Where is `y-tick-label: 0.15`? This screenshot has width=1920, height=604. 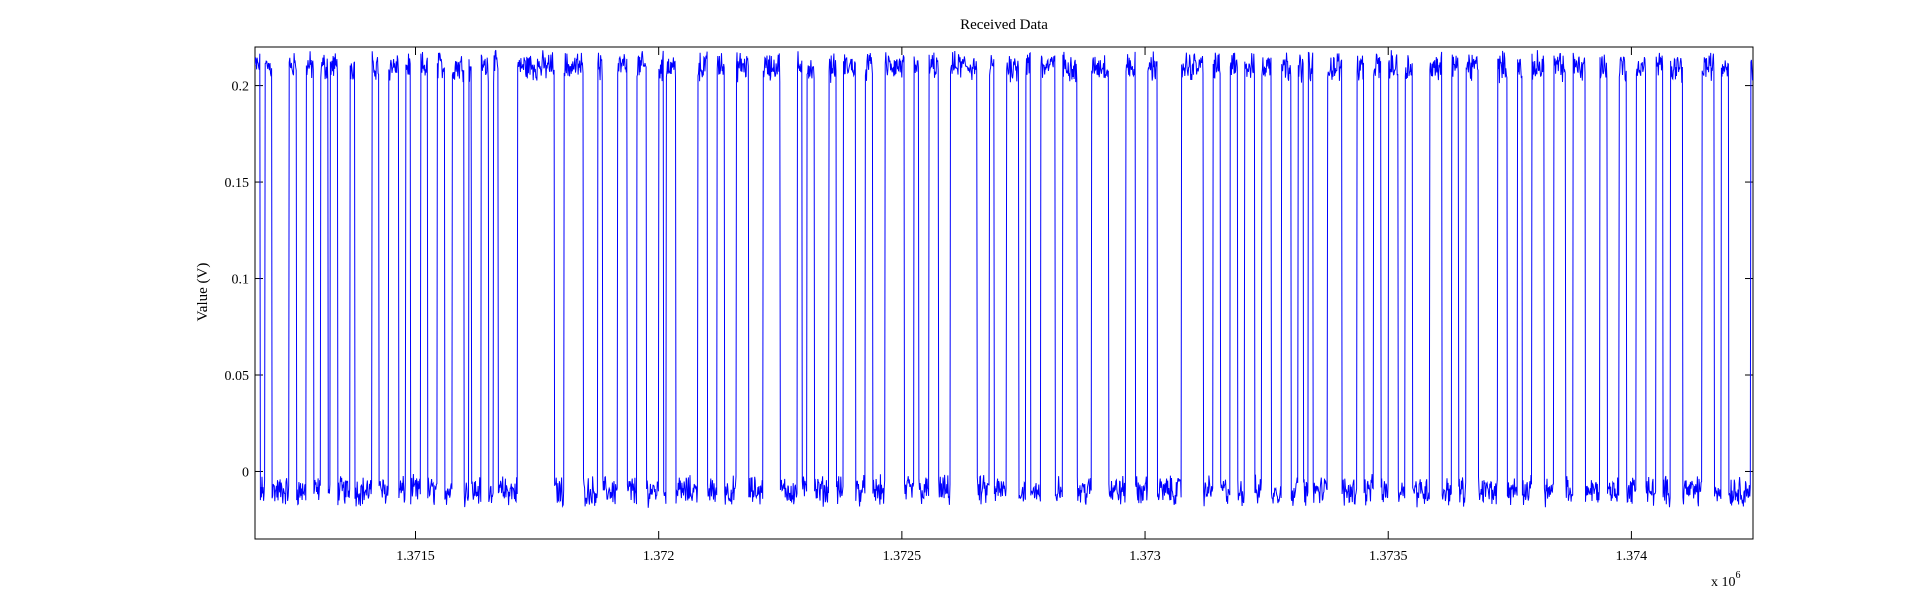
y-tick-label: 0.15 is located at coordinates (237, 183).